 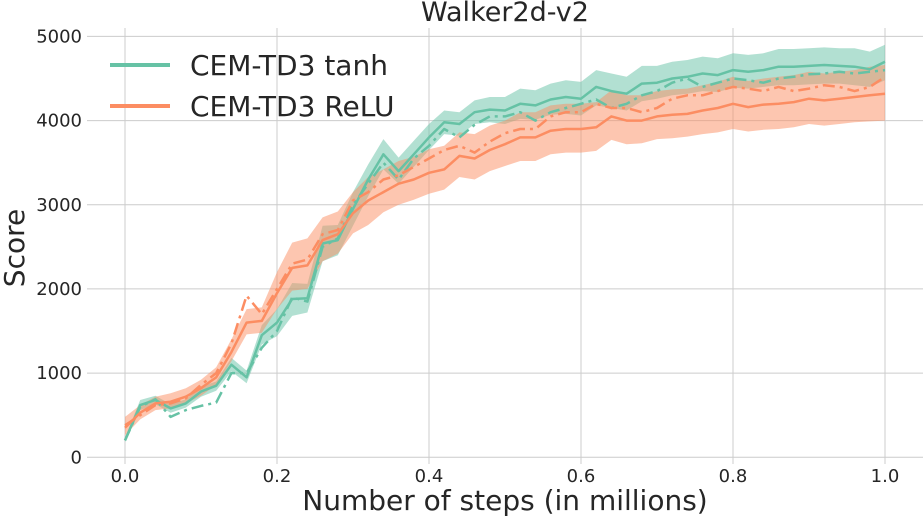 What do you see at coordinates (505, 14) in the screenshot?
I see `chart-title: Walker2d-v2` at bounding box center [505, 14].